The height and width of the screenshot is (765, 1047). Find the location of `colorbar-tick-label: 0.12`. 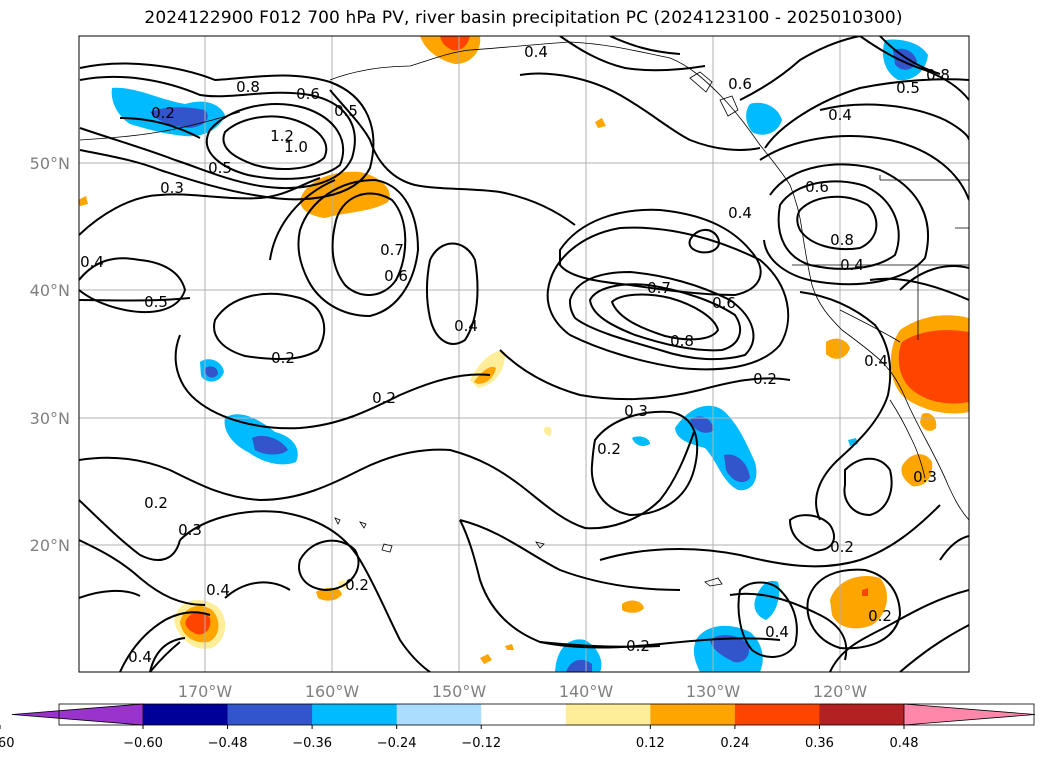

colorbar-tick-label: 0.12 is located at coordinates (650, 743).